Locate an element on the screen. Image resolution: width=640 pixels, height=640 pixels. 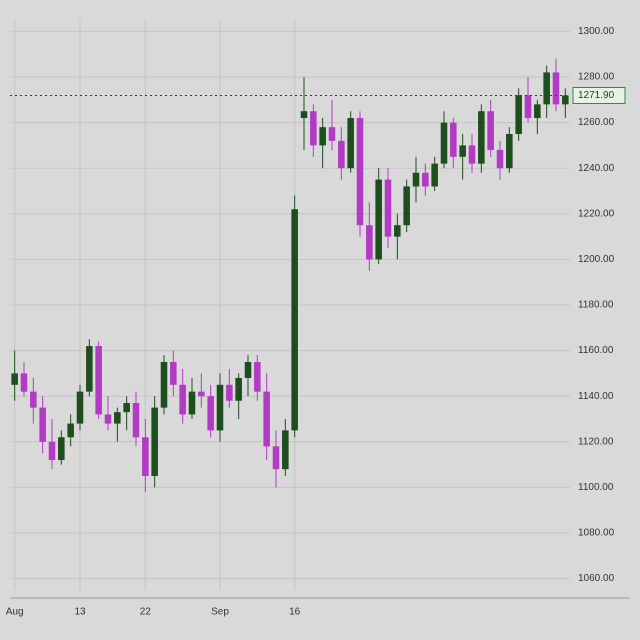
last-price-label: 1271.90 is located at coordinates (596, 95).